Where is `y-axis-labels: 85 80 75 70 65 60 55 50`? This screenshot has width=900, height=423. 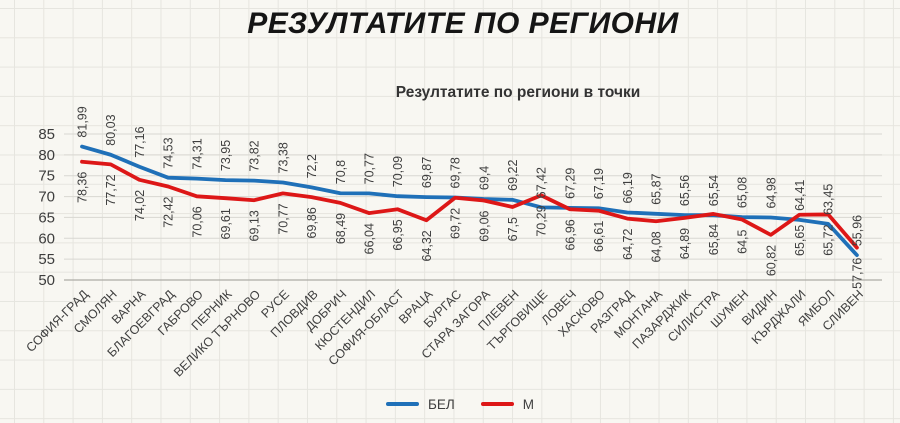 y-axis-labels: 85 80 75 70 65 60 55 50 is located at coordinates (46, 207).